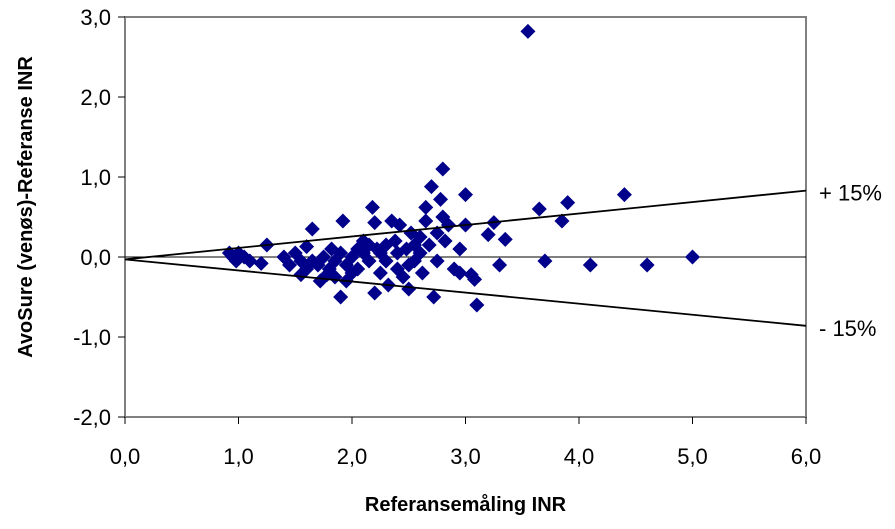 This screenshot has width=895, height=529. I want to click on x-axis-title: Referansemåling INR, so click(466, 504).